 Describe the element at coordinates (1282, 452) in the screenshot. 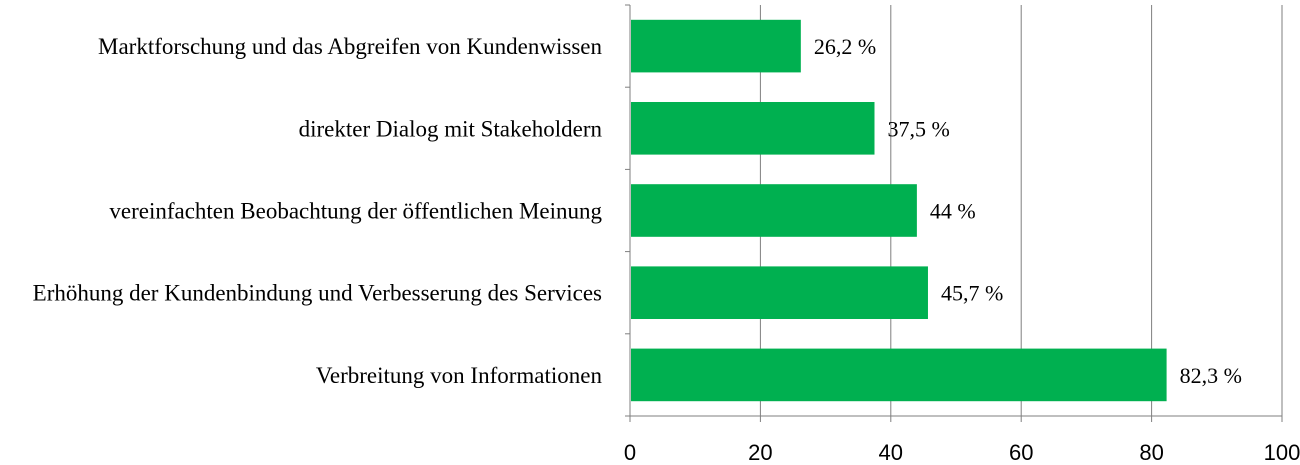

I see `x-tick-label-100: 100` at that location.